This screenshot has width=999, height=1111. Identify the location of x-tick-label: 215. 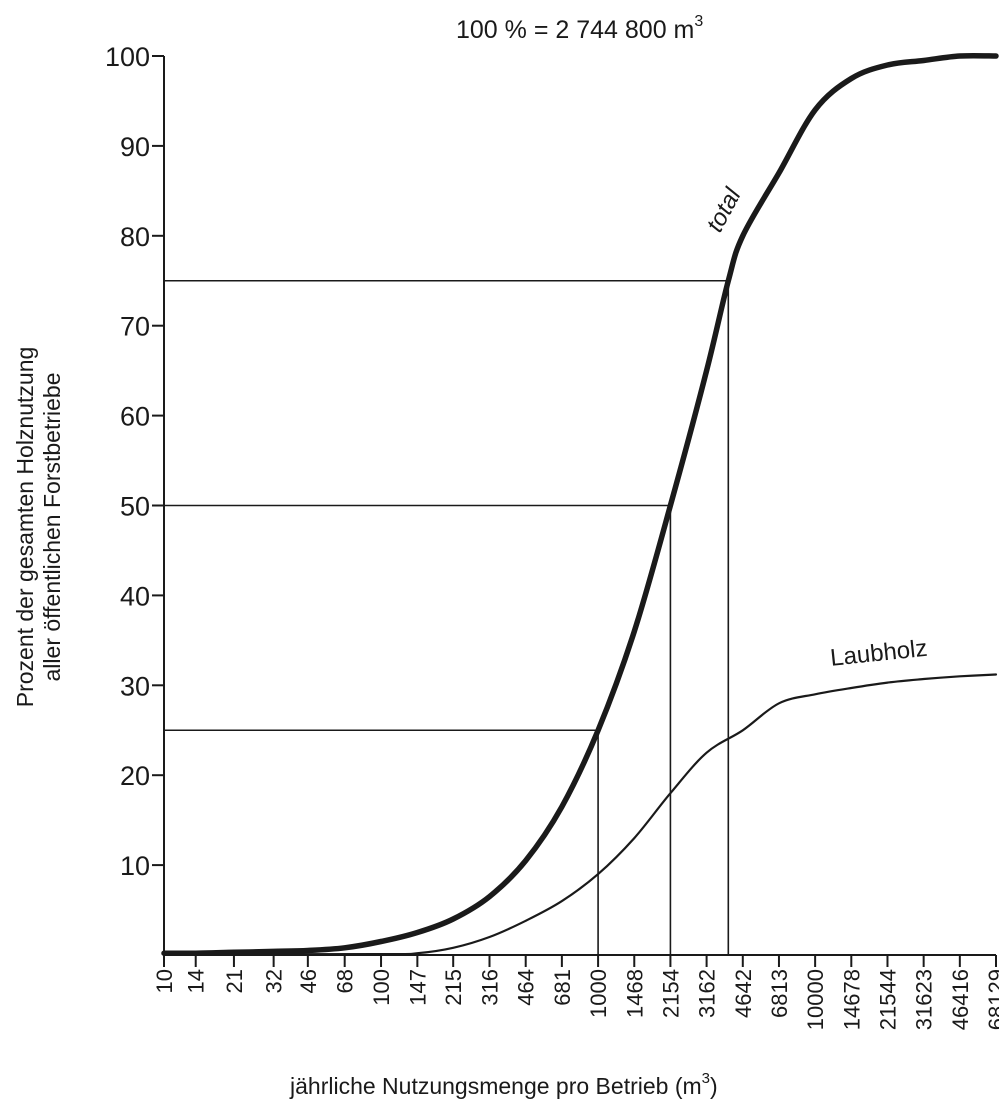
(453, 987).